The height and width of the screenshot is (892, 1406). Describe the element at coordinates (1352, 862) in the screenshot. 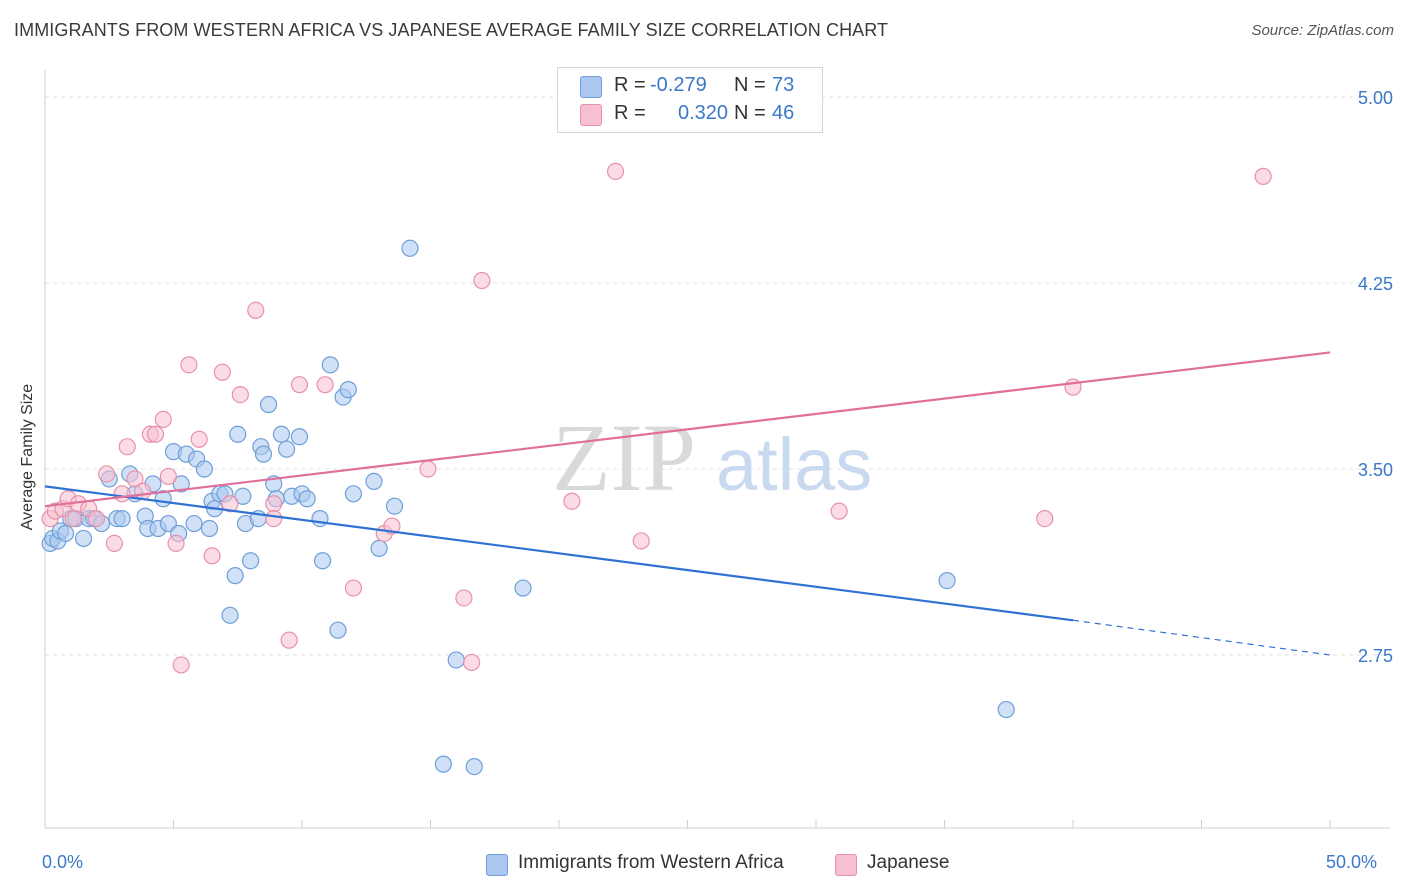

I see `x-tick-max: 50.0%` at that location.